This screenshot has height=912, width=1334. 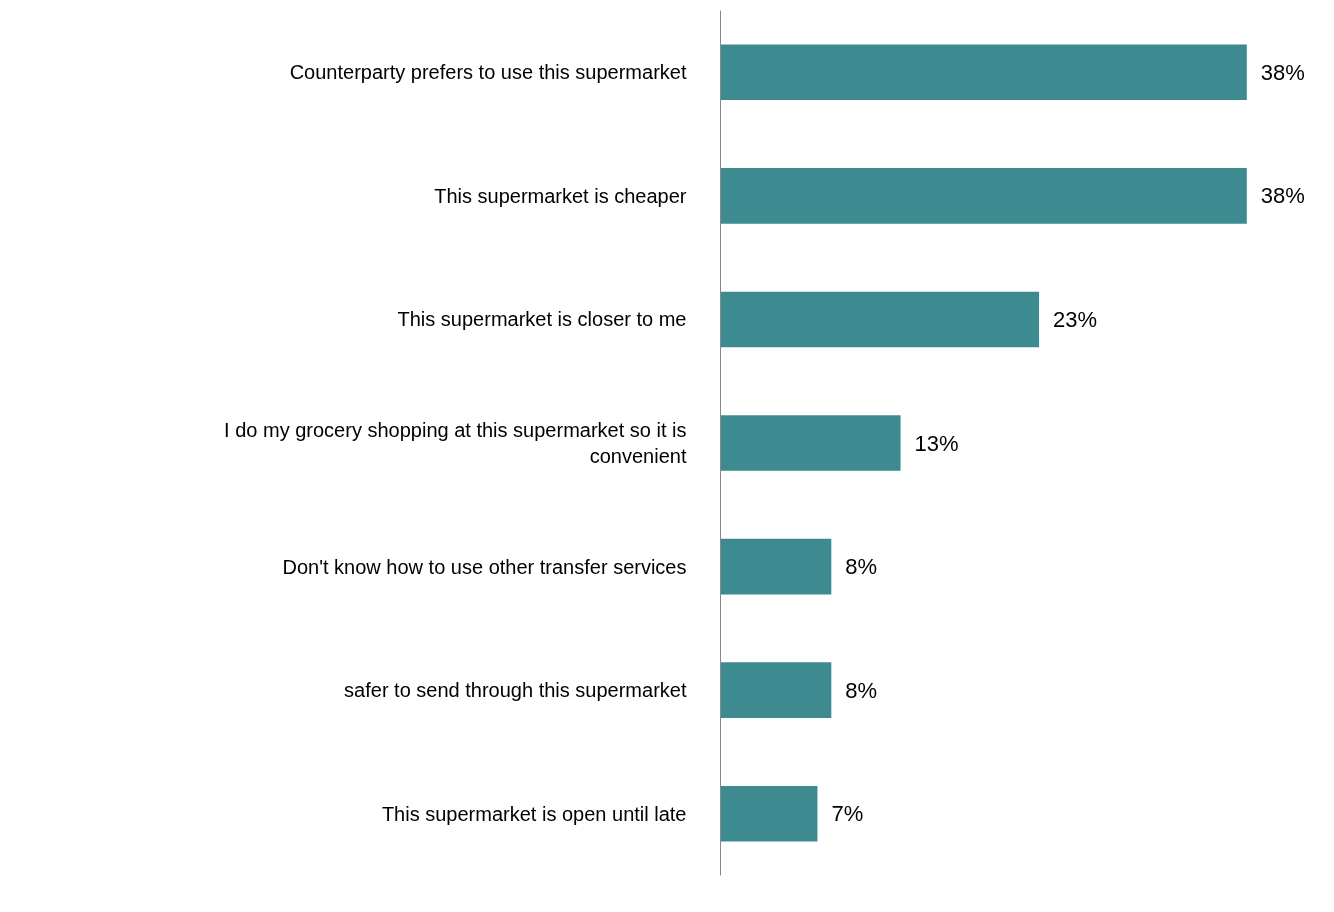 What do you see at coordinates (560, 195) in the screenshot?
I see `y-tick-label: This supermarket is cheaper` at bounding box center [560, 195].